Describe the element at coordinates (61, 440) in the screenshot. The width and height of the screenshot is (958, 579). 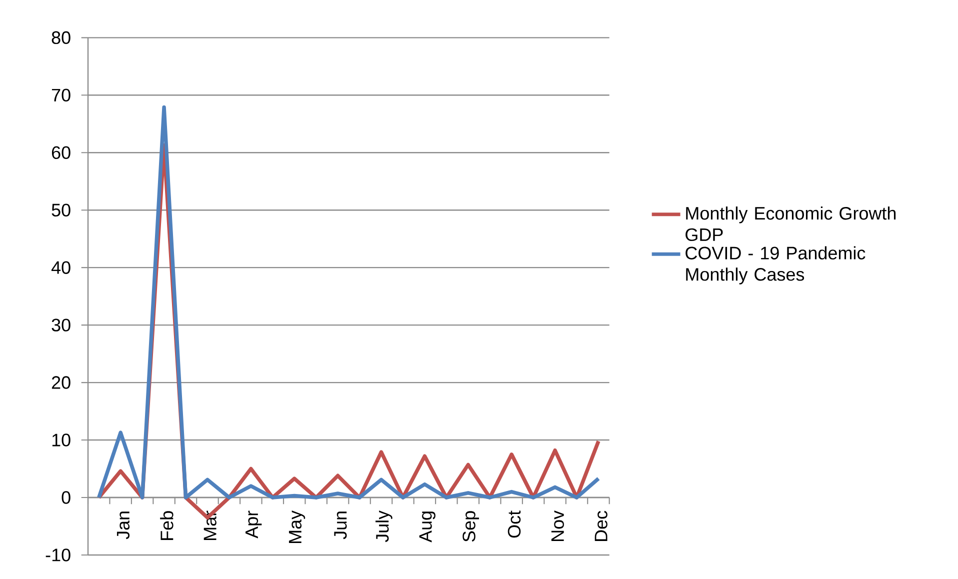
I see `y-tick-label: 10` at that location.